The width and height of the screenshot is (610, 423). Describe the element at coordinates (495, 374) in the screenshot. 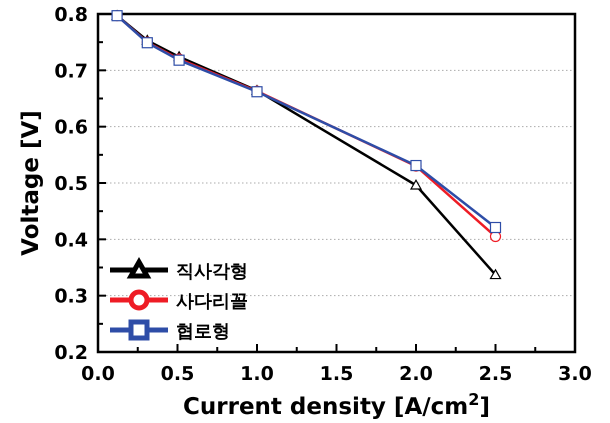

I see `x-tick-label: 2.5` at that location.